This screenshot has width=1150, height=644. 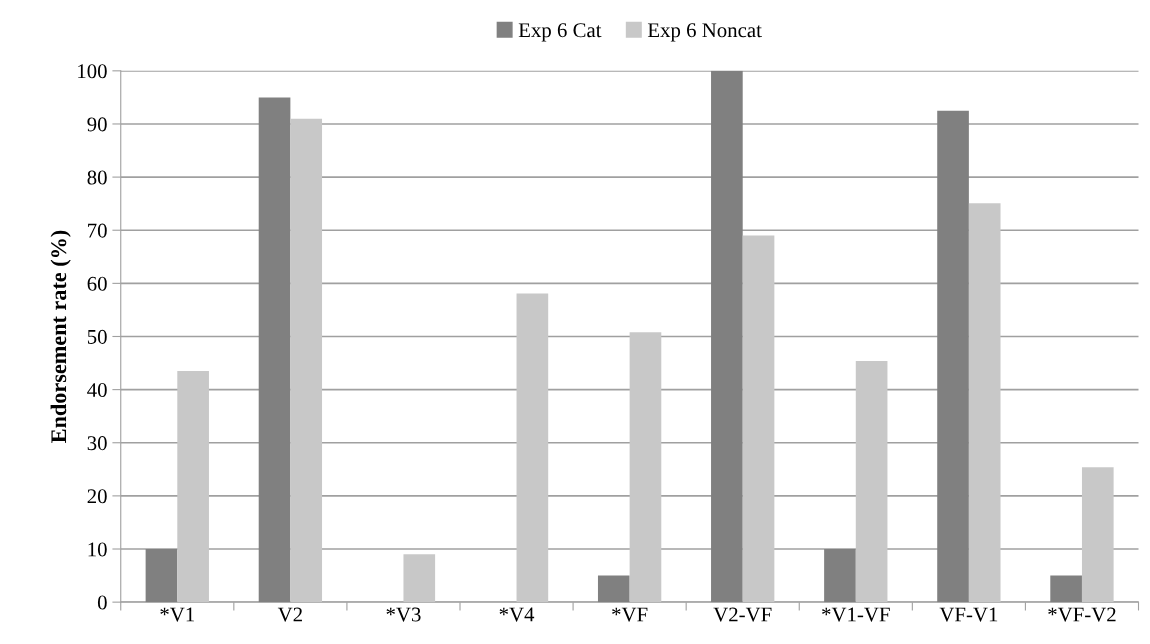 I want to click on y-tick-label: 20, so click(x=97, y=496).